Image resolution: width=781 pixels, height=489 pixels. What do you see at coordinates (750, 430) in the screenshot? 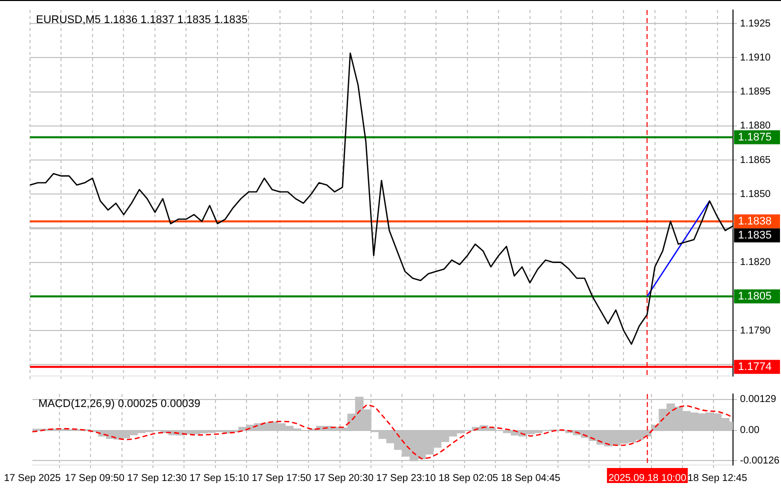
I see `y-tick-label: 0.00` at bounding box center [750, 430].